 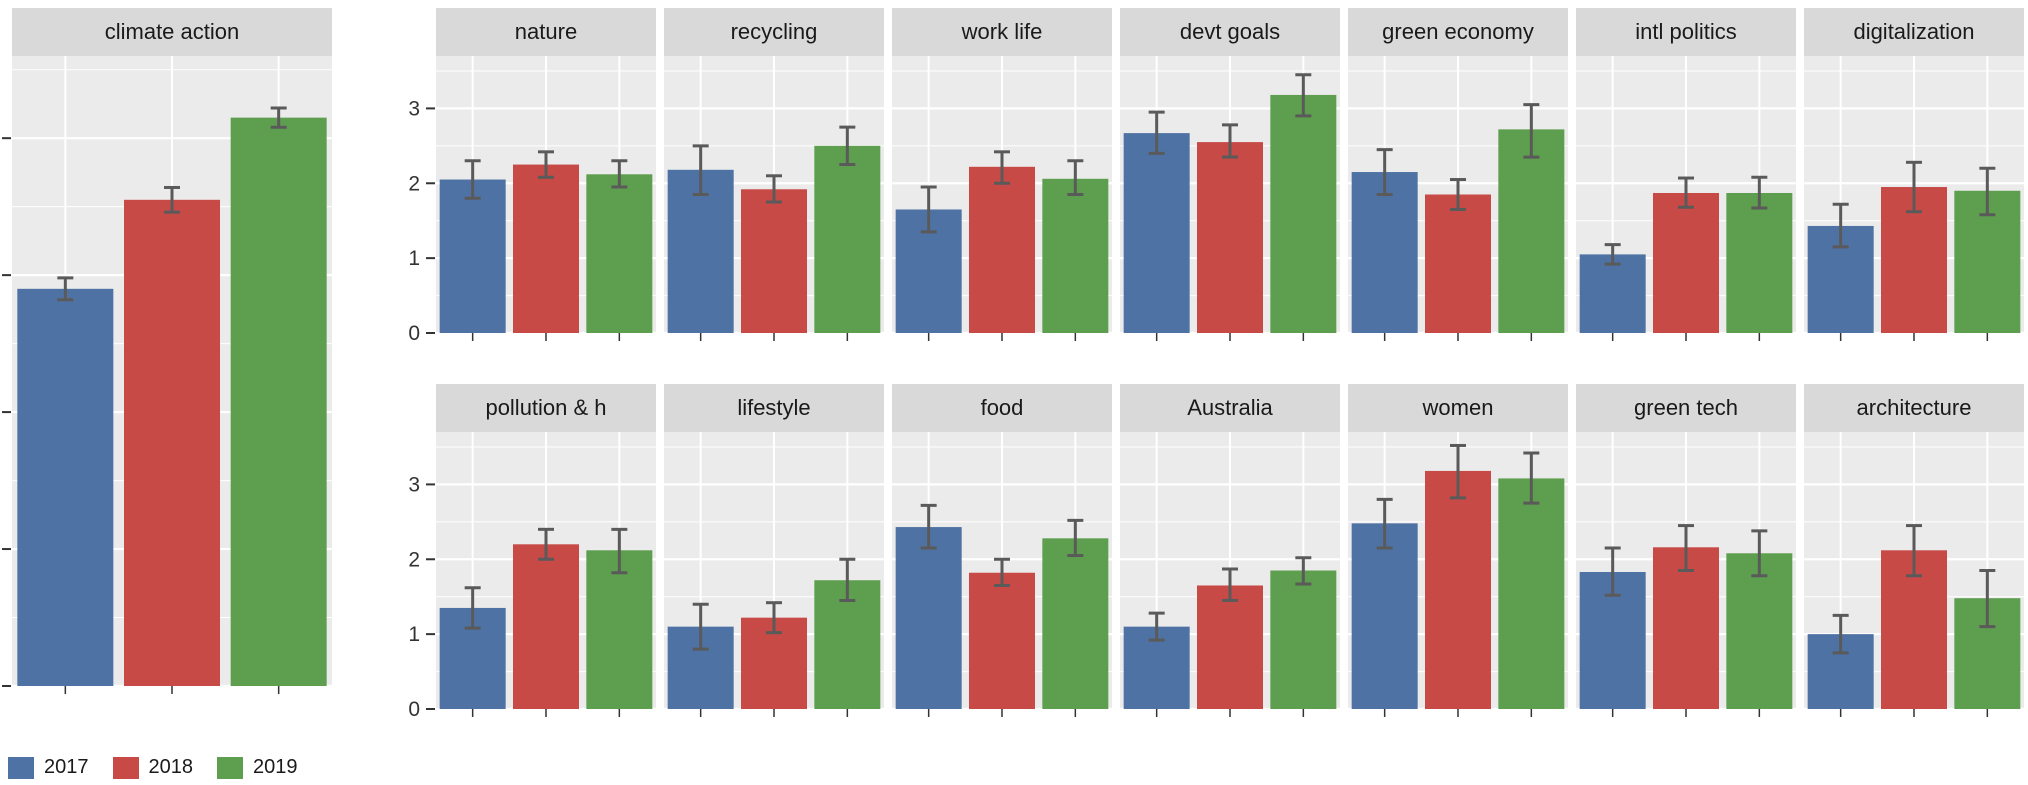 I want to click on strip-title: green economy, so click(x=1458, y=31).